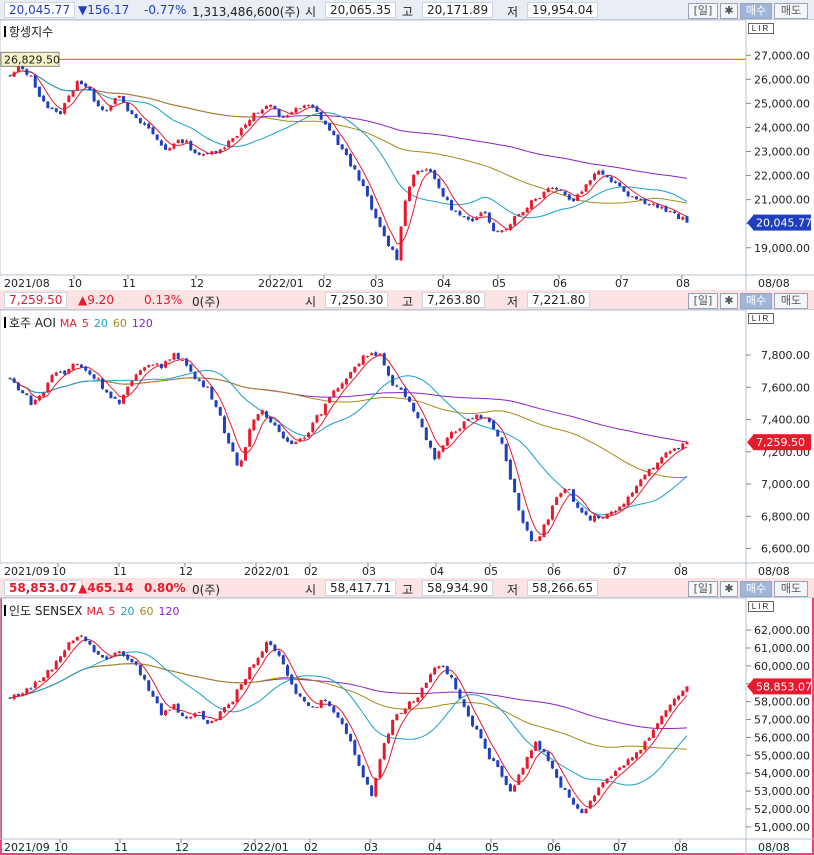 The width and height of the screenshot is (814, 855). I want to click on current-price: 7,259.50, so click(36, 300).